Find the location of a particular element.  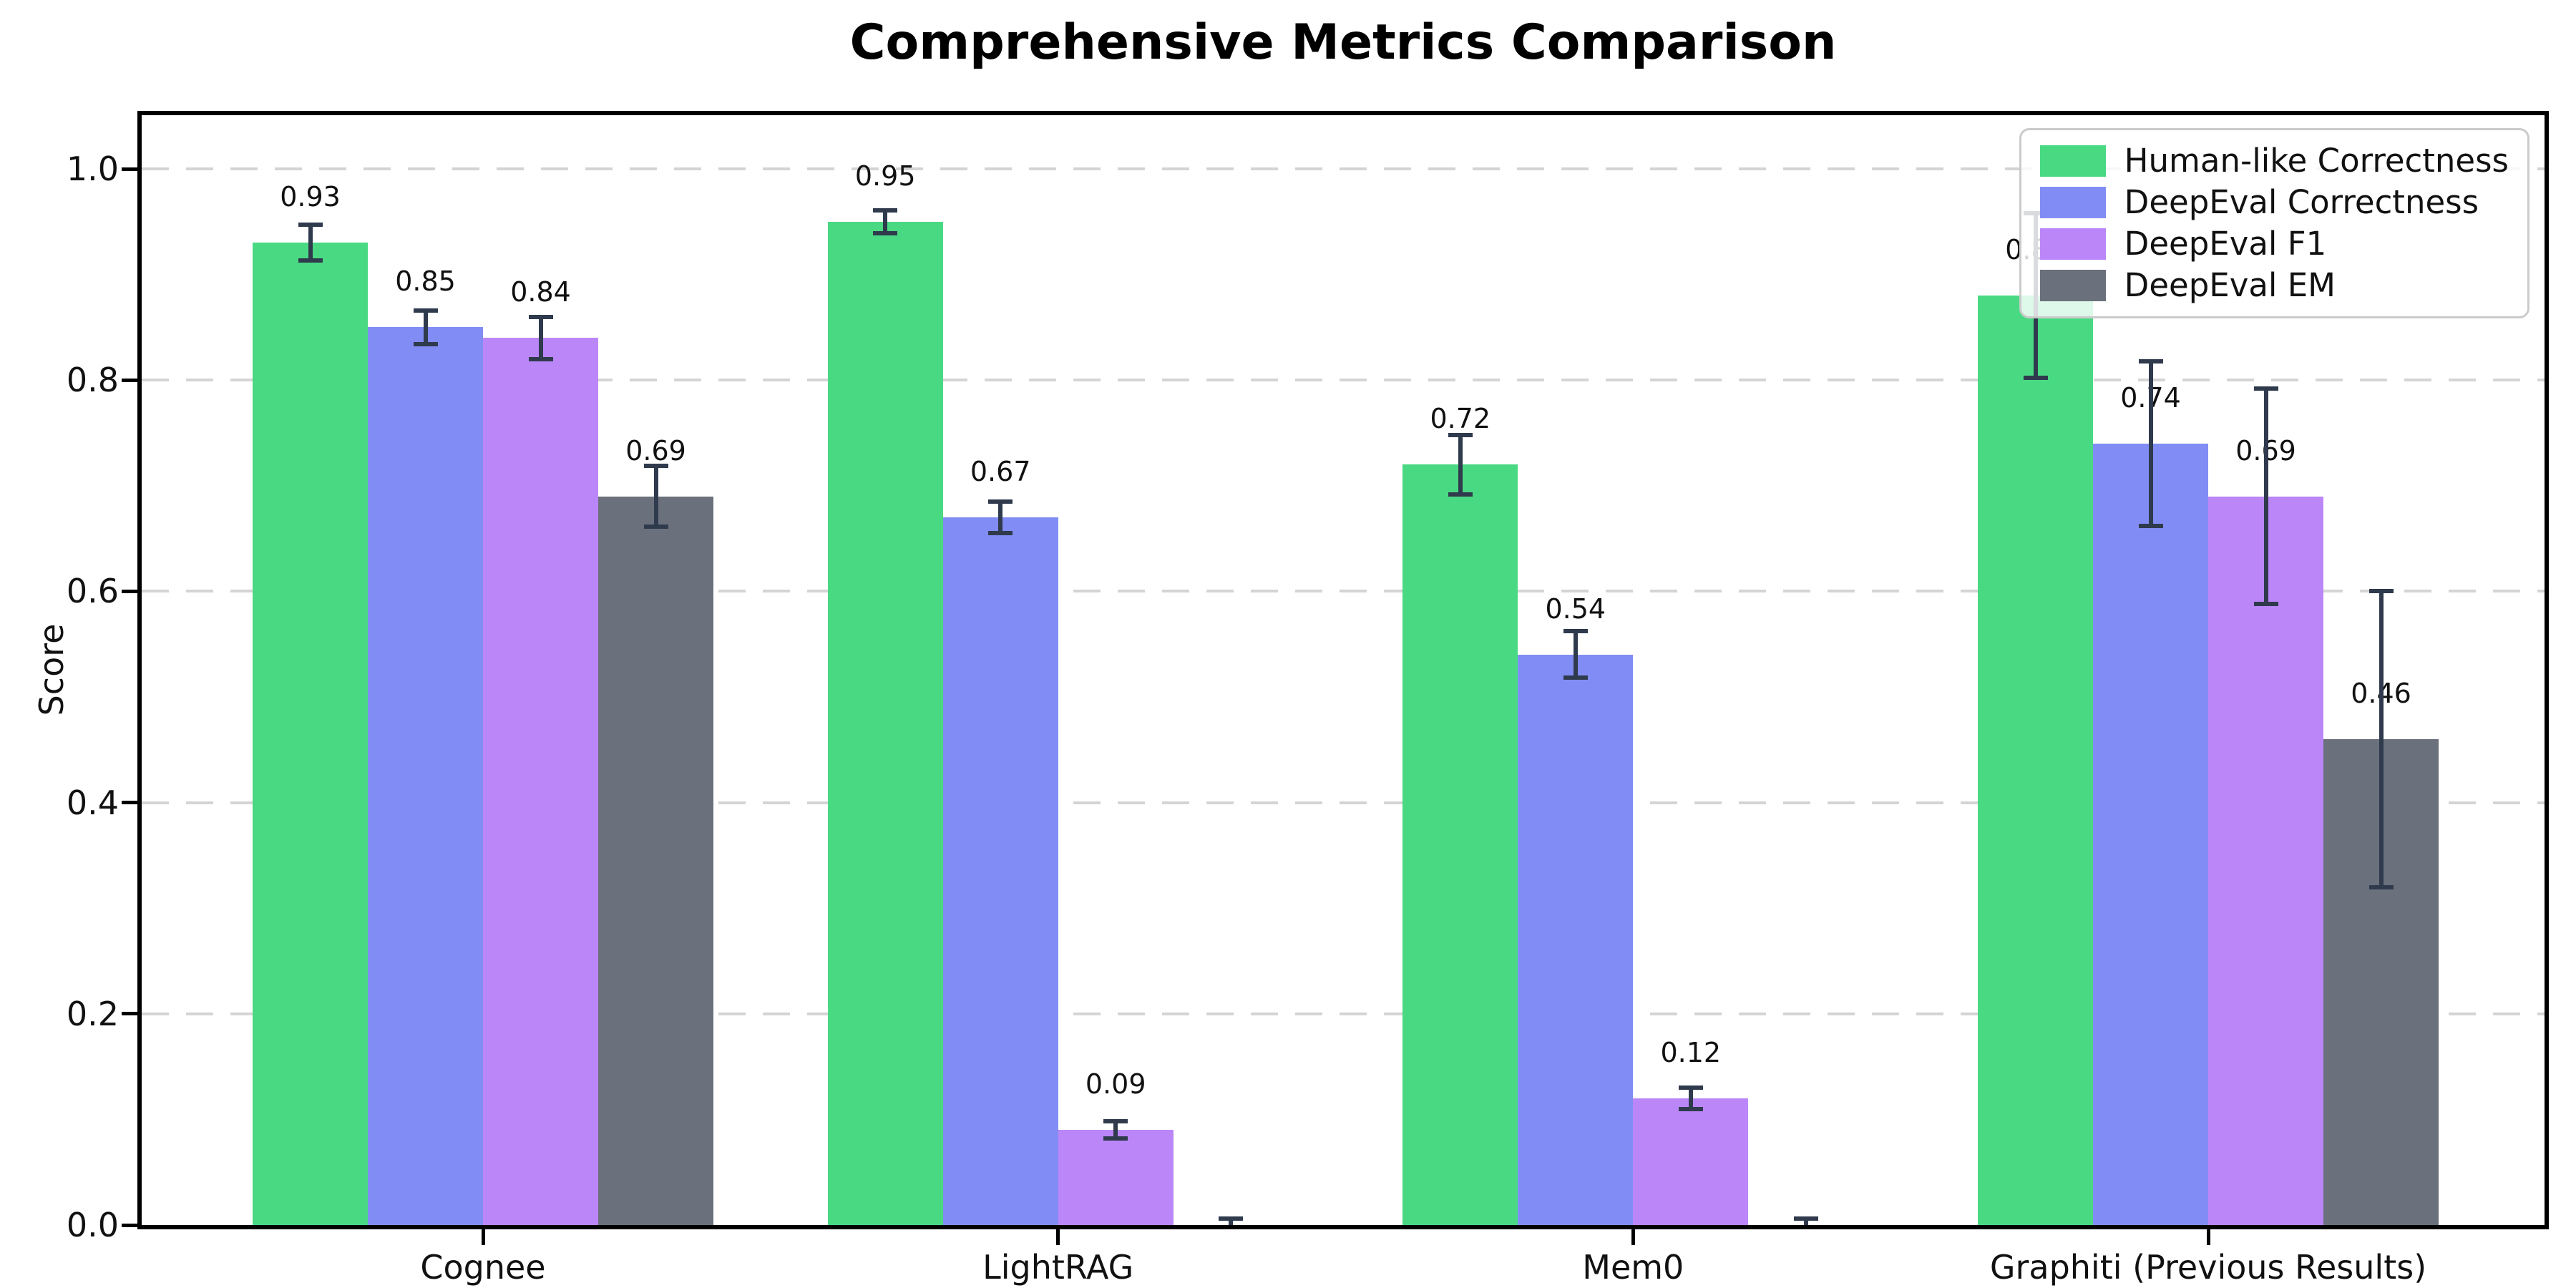

bar-value-label: 0.95 is located at coordinates (885, 176).